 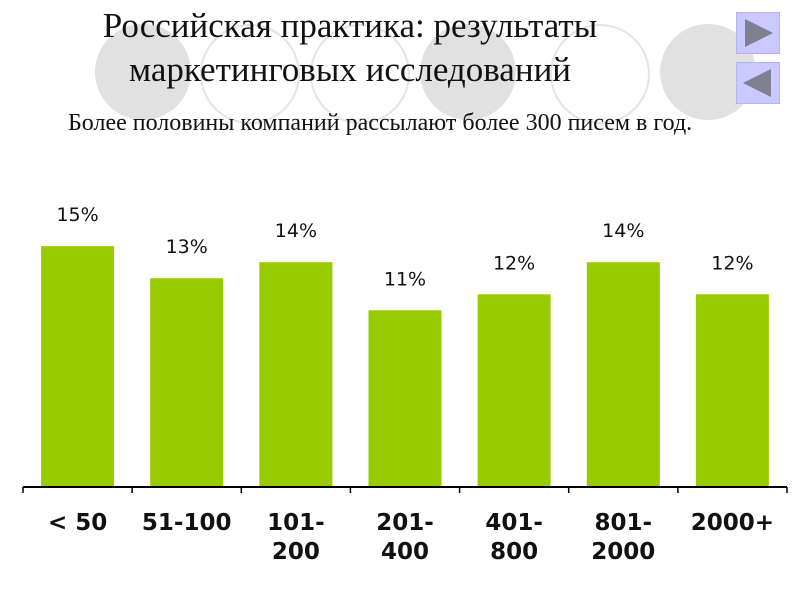 What do you see at coordinates (187, 247) in the screenshot?
I see `data-label: 13%` at bounding box center [187, 247].